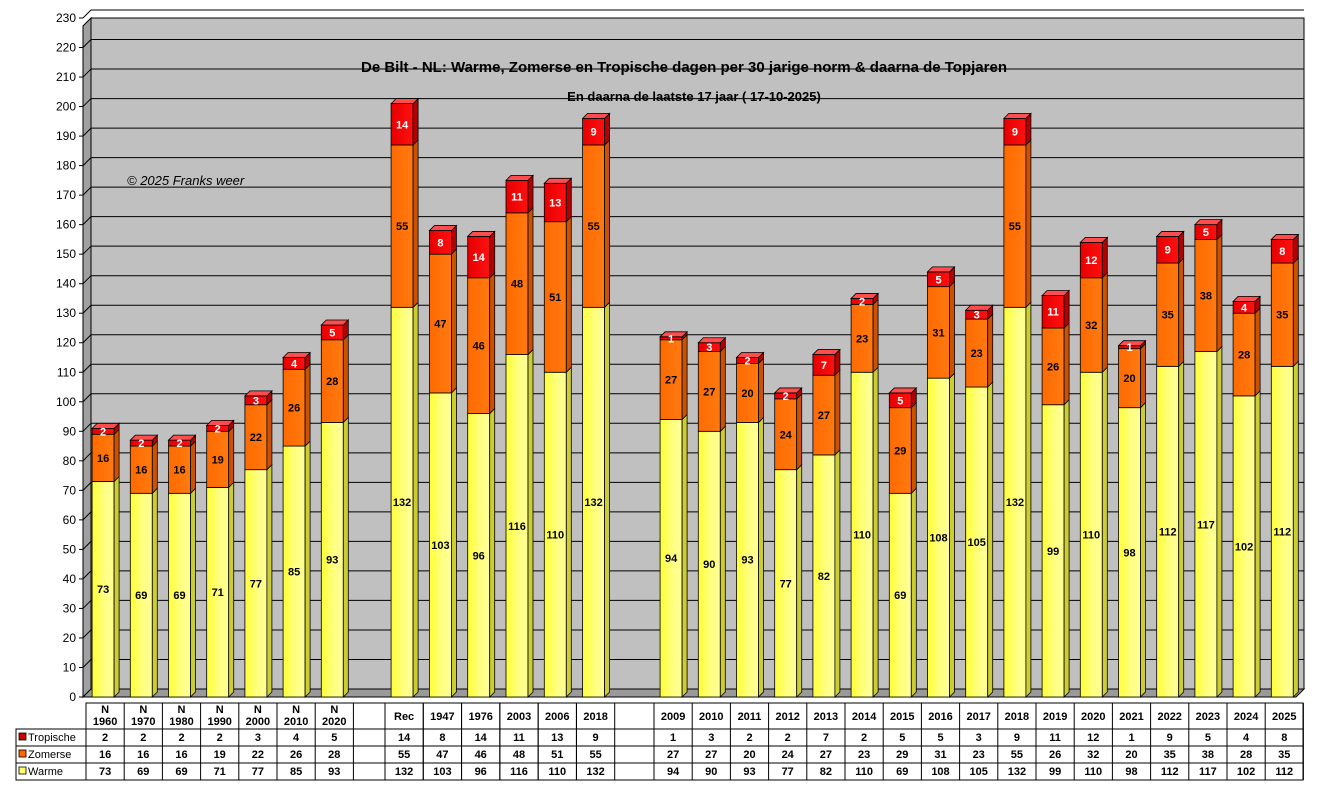  What do you see at coordinates (519, 755) in the screenshot?
I see `table-cell: 48` at bounding box center [519, 755].